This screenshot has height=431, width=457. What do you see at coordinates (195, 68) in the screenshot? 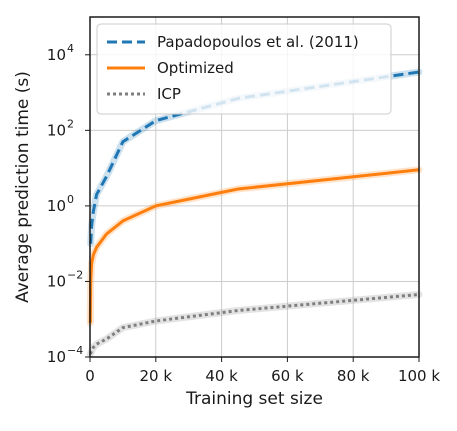
I see `legend-label-1: Optimized` at bounding box center [195, 68].